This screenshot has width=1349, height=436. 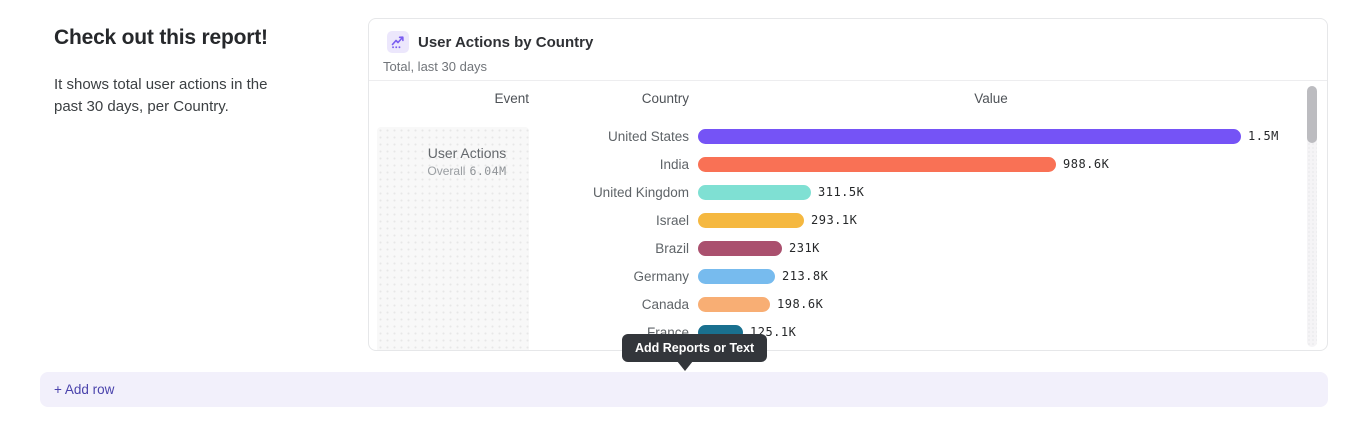 I want to click on country-label: India, so click(x=674, y=164).